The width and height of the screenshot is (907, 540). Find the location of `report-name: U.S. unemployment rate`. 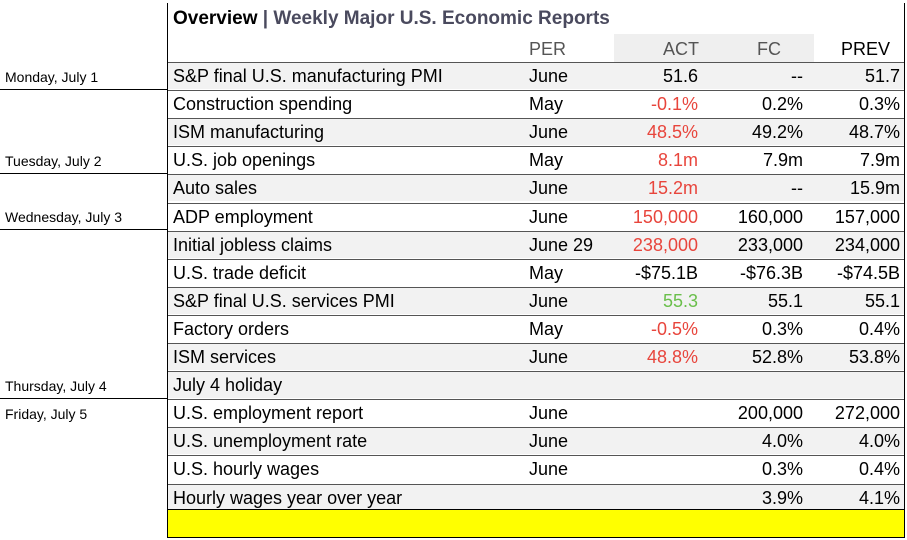

report-name: U.S. unemployment rate is located at coordinates (270, 441).